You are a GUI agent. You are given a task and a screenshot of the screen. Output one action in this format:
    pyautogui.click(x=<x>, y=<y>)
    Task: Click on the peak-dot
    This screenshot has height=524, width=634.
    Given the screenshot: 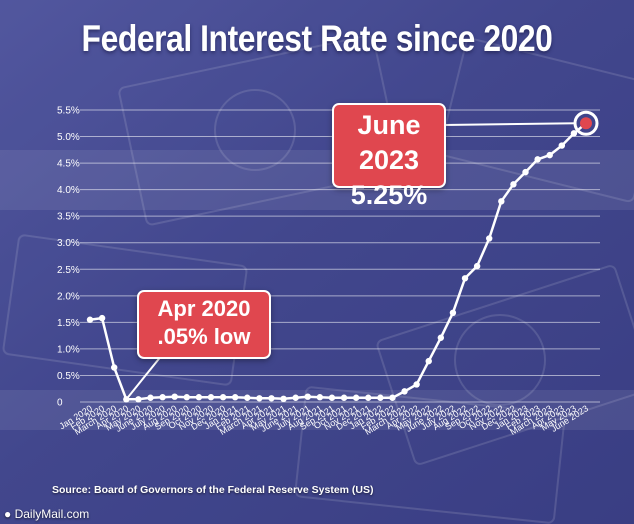 What is the action you would take?
    pyautogui.click(x=586, y=123)
    